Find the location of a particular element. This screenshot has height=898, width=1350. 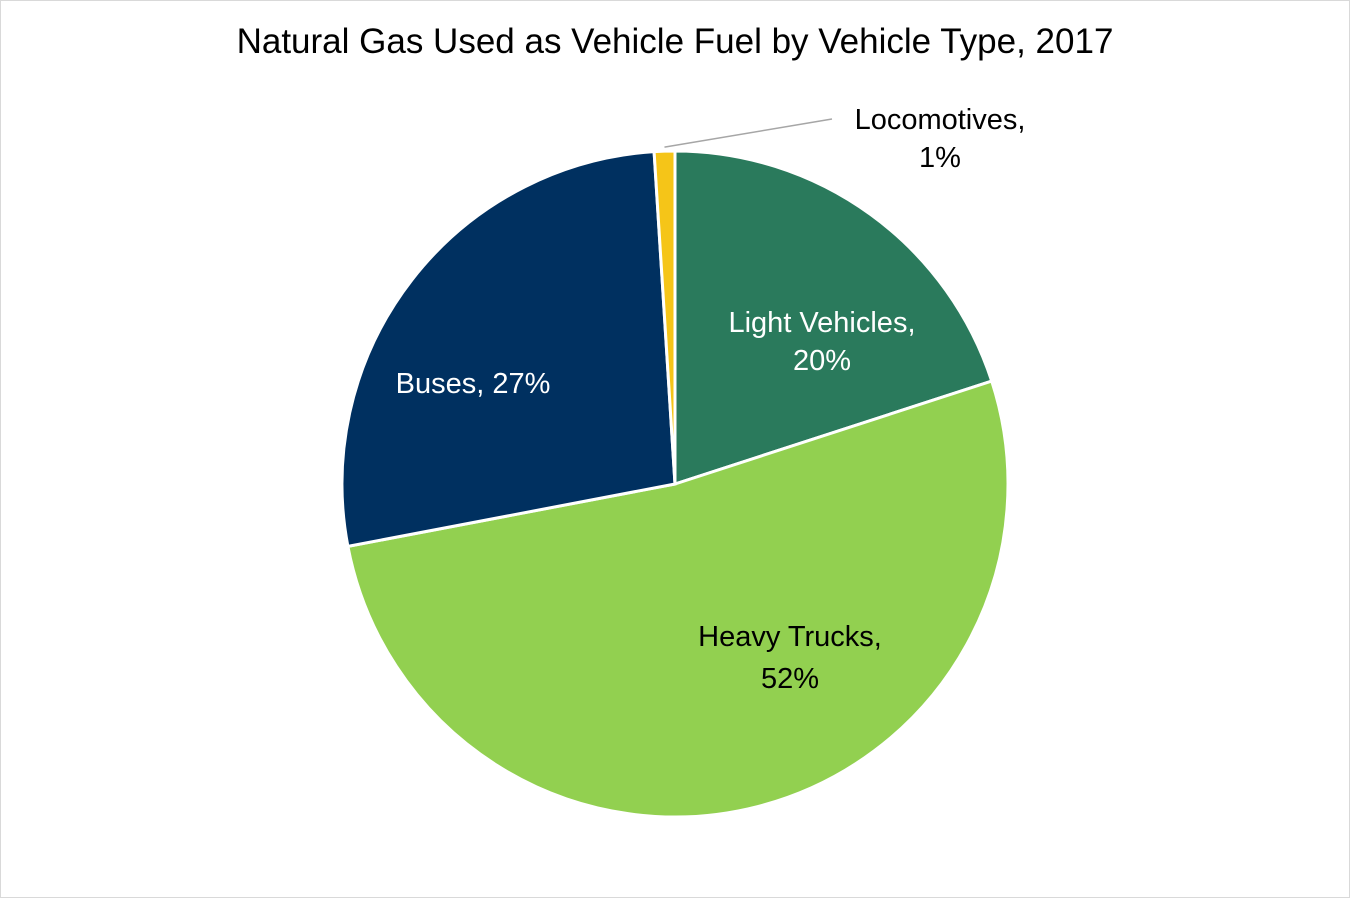

pie-slice-buses is located at coordinates (508, 349).